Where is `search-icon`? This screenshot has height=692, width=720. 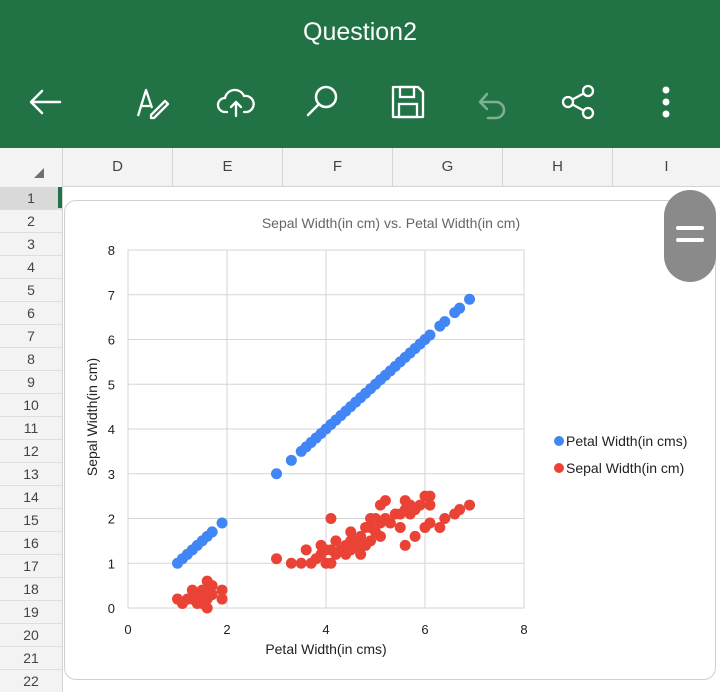
search-icon is located at coordinates (322, 101).